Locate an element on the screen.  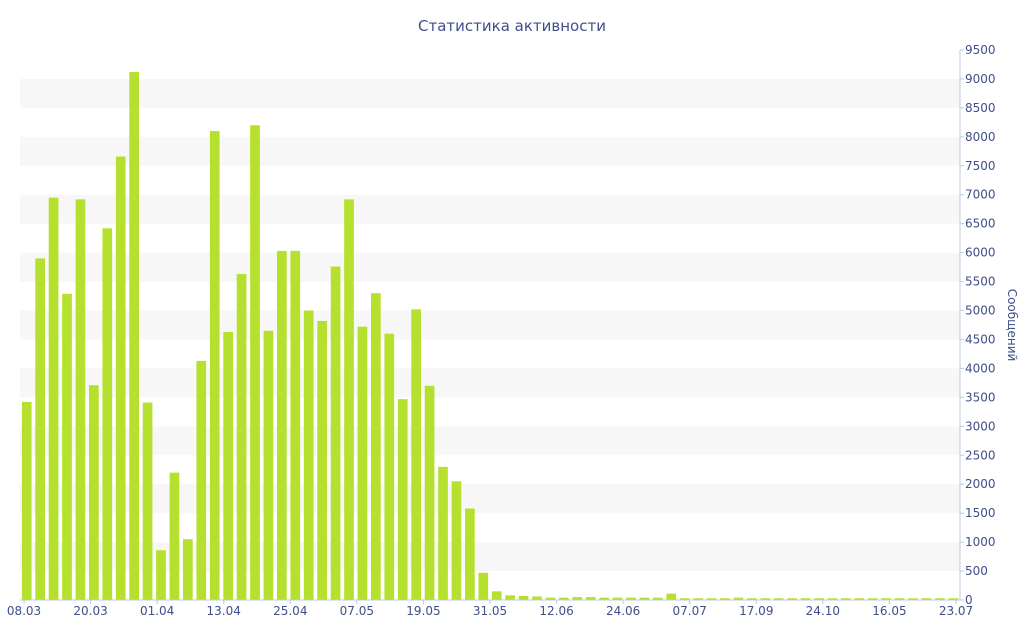
y-tick-label: 5000 is located at coordinates (980, 311).